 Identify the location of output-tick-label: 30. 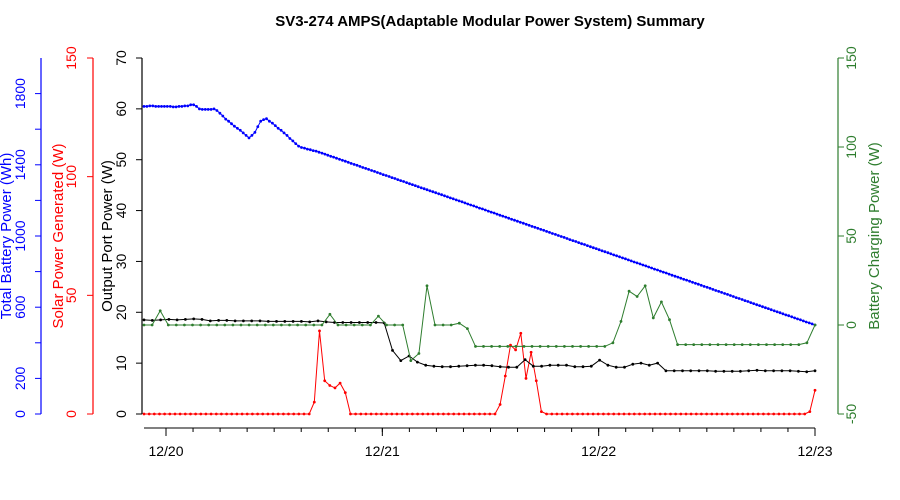
(121, 261).